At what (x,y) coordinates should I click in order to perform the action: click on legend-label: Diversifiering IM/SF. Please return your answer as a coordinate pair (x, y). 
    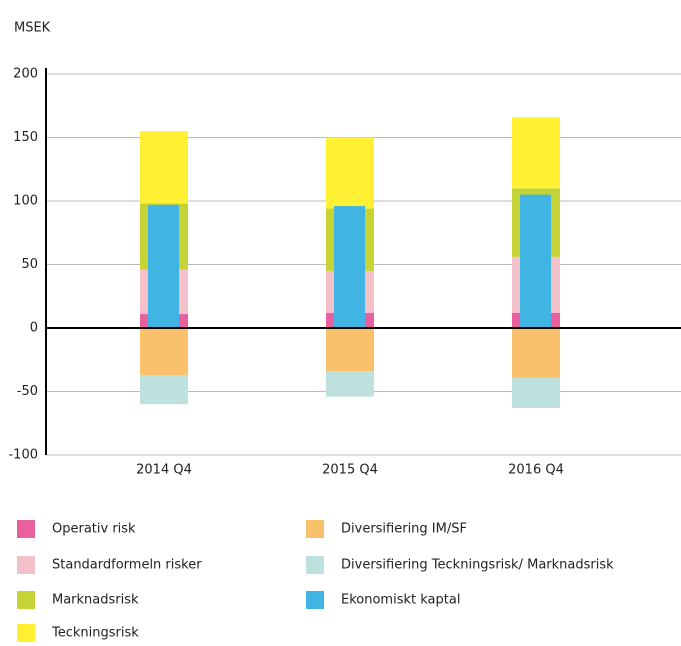
    Looking at the image, I should click on (404, 529).